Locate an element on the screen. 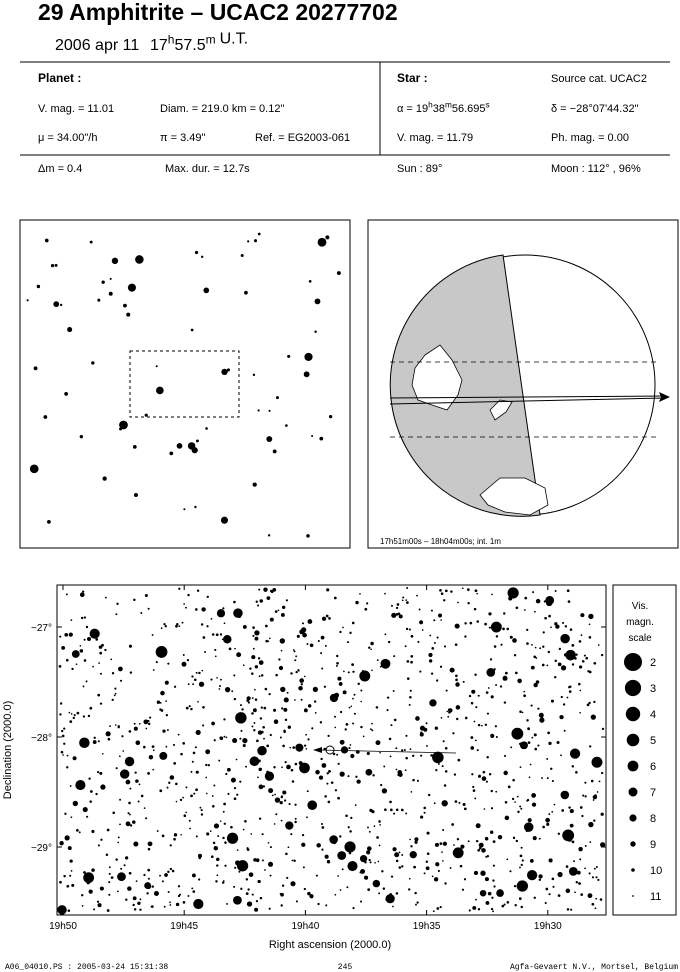 Image resolution: width=680 pixels, height=972 pixels. field: Sun : 89° is located at coordinates (419, 169).